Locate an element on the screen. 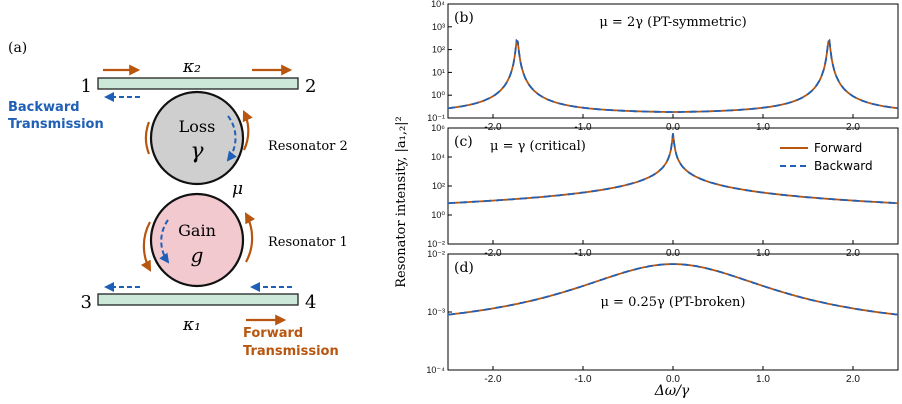  forward-label-line1: Forward is located at coordinates (273, 333).